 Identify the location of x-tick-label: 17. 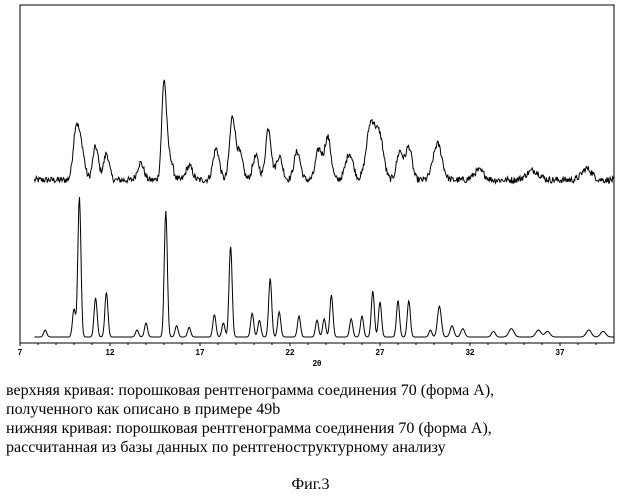
(200, 352).